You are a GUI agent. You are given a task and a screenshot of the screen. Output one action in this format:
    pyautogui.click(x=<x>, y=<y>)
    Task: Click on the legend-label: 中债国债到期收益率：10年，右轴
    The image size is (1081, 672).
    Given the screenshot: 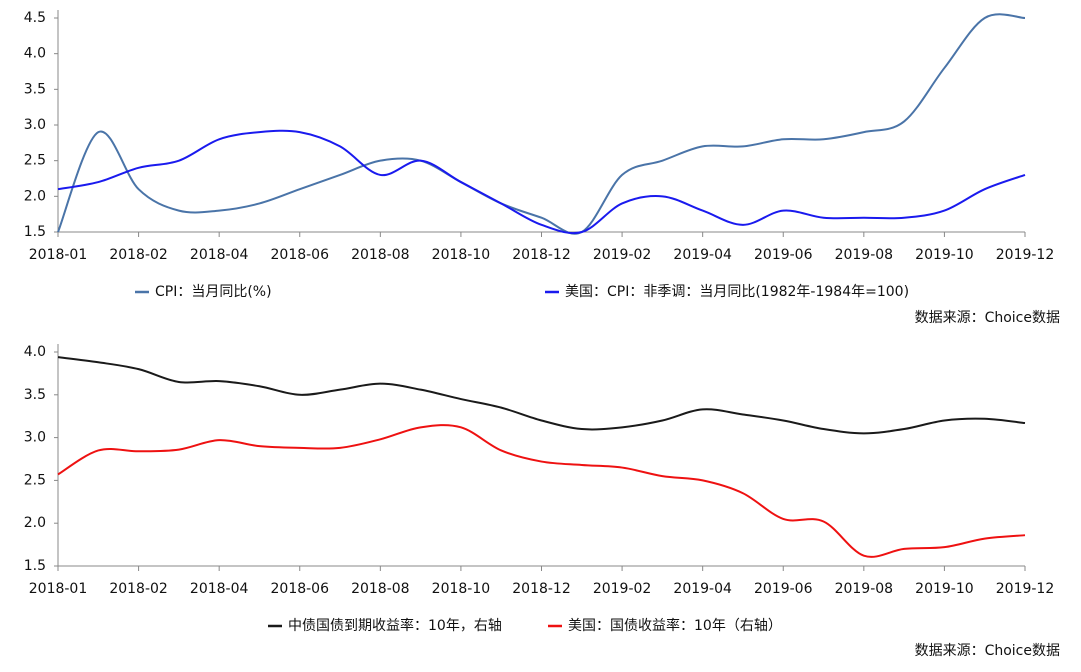 What is the action you would take?
    pyautogui.click(x=395, y=625)
    